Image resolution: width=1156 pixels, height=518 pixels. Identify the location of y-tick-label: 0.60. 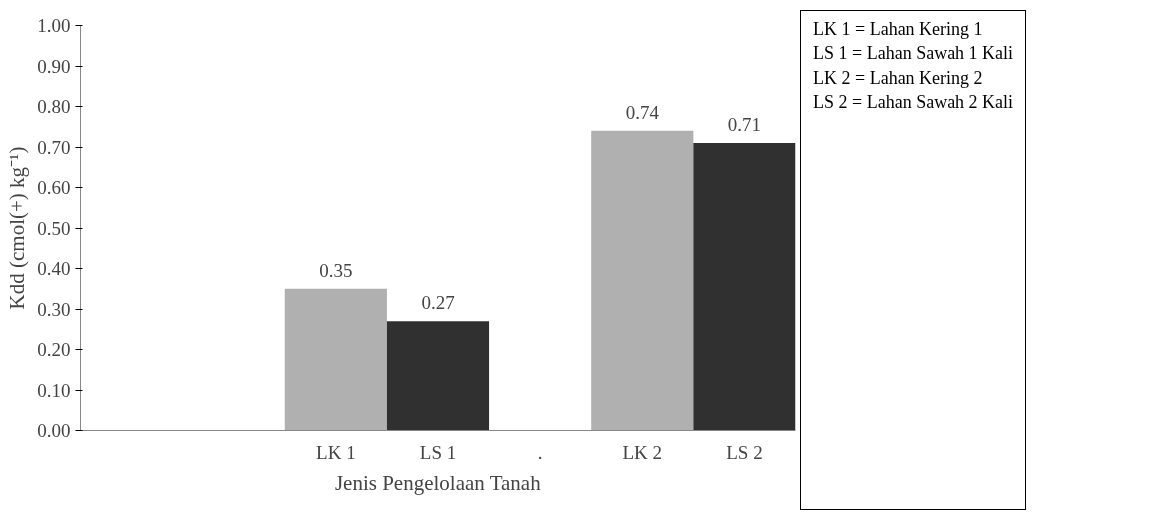
(54, 187).